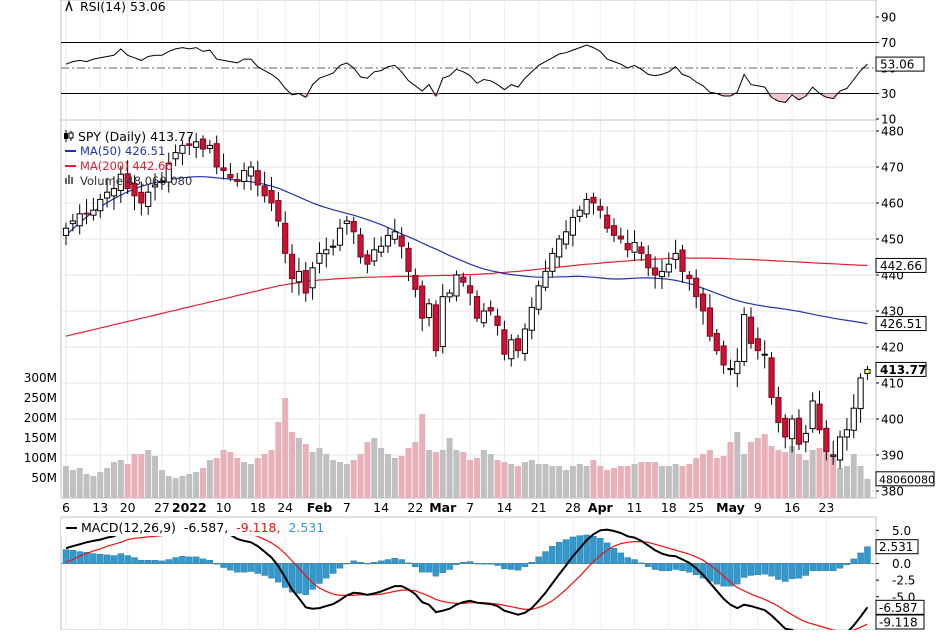  Describe the element at coordinates (573, 507) in the screenshot. I see `x-tick-label: 28` at that location.